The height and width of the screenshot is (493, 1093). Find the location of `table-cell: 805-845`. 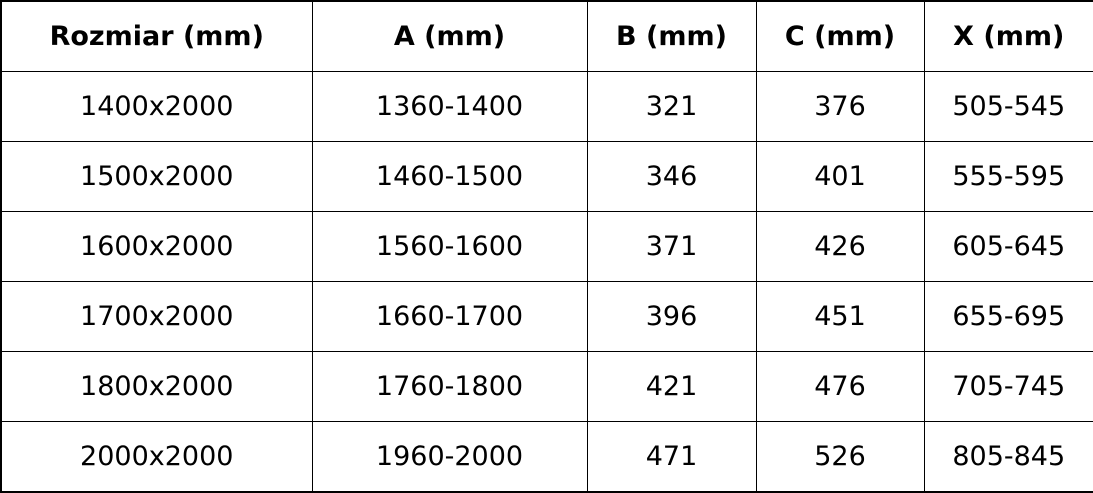

table-cell: 805-845 is located at coordinates (1008, 457).